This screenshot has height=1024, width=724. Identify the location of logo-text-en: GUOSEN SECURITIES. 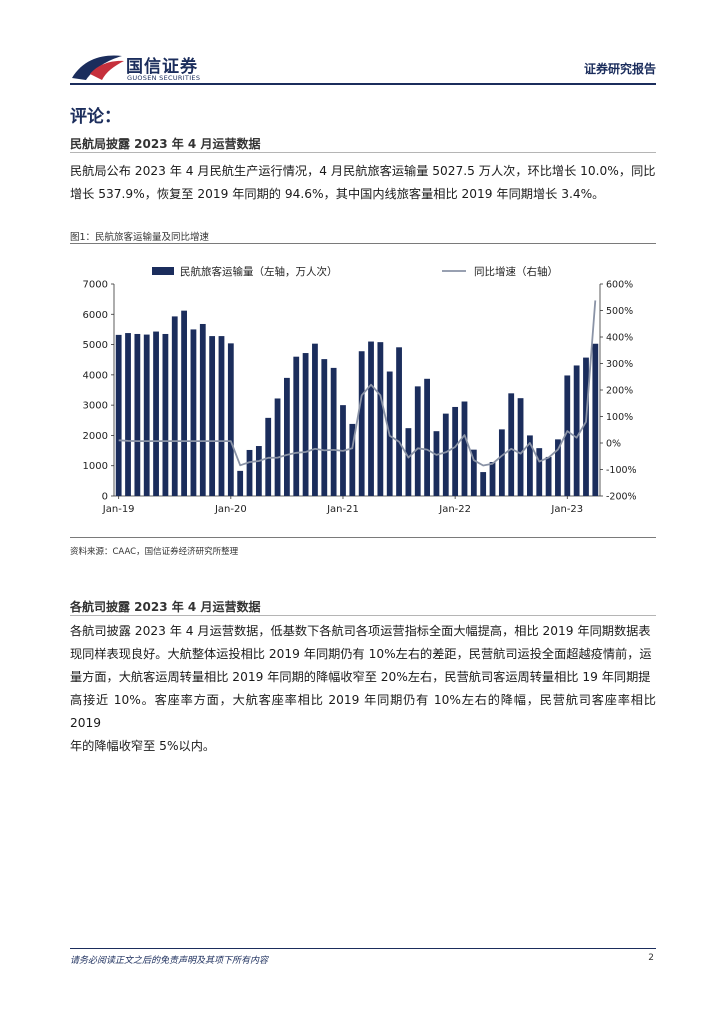
(164, 78).